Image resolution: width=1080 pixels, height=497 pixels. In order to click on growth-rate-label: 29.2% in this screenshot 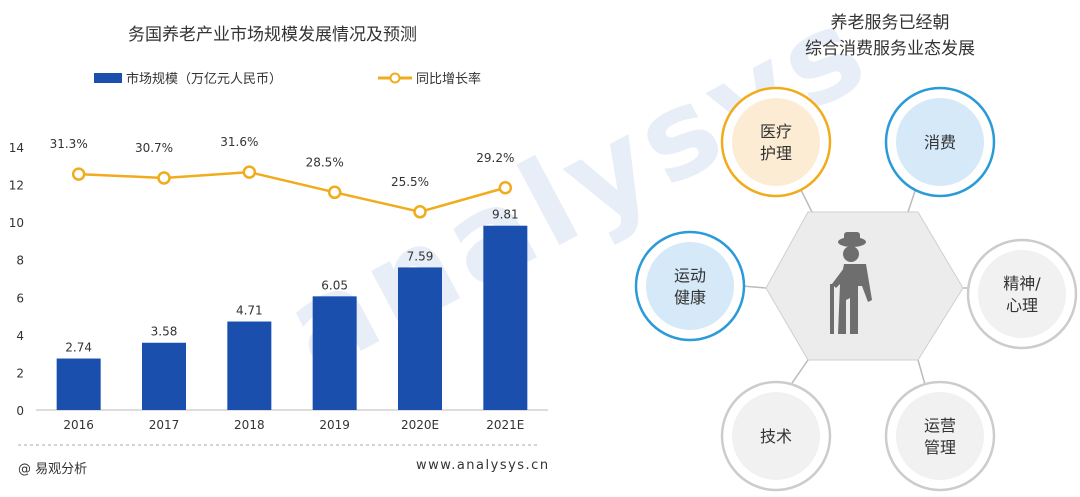, I will do `click(495, 158)`.